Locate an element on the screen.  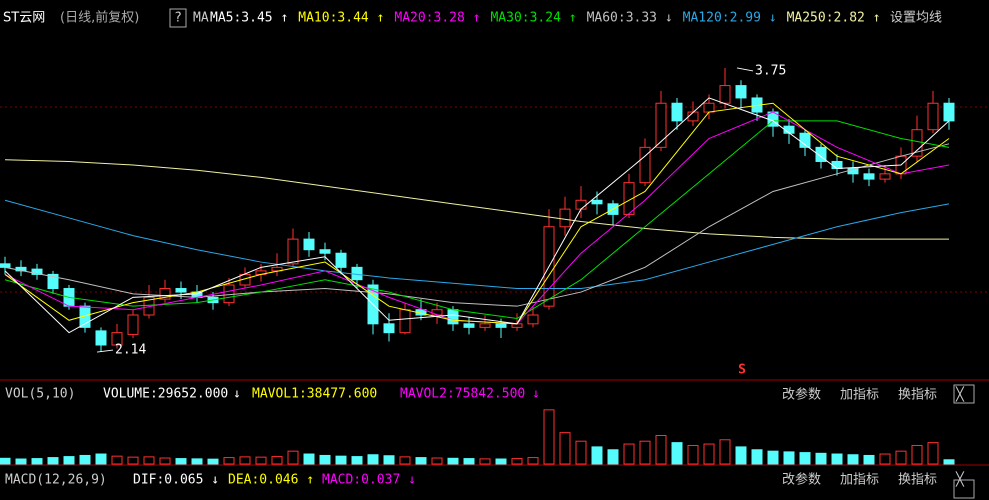
mavol2-arrow: ↓ is located at coordinates (536, 394).